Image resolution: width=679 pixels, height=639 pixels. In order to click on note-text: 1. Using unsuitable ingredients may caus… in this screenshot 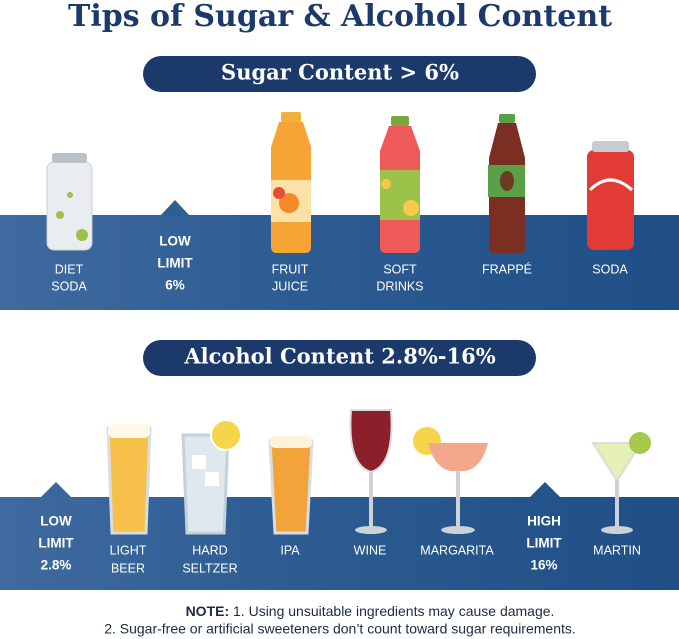, I will do `click(393, 611)`.